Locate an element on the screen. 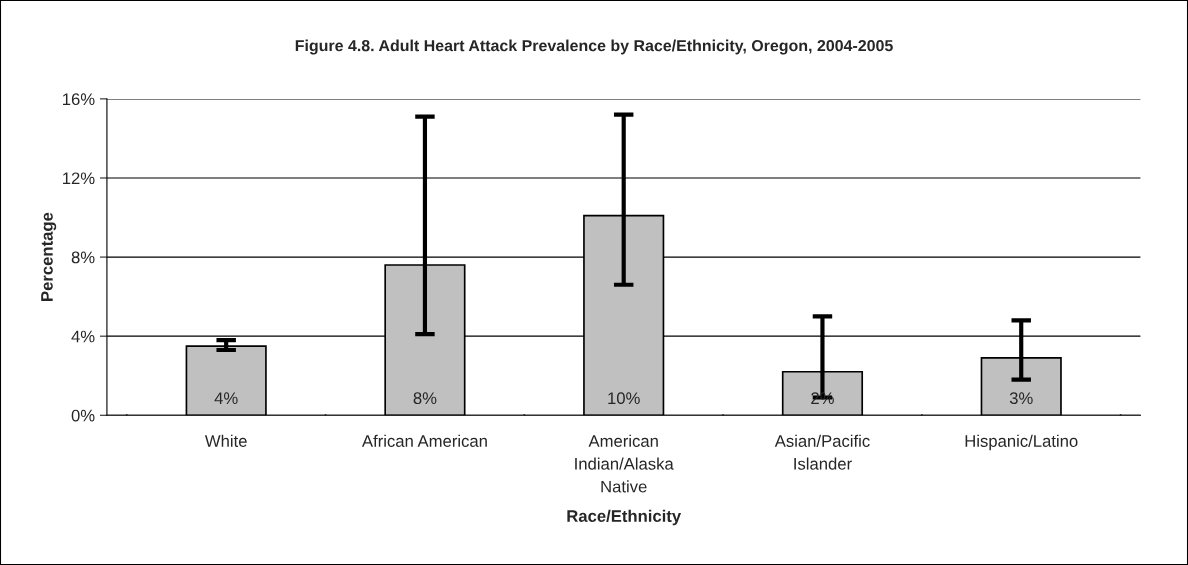 The image size is (1188, 565). x-axis-title: Race/Ethnicity is located at coordinates (624, 517).